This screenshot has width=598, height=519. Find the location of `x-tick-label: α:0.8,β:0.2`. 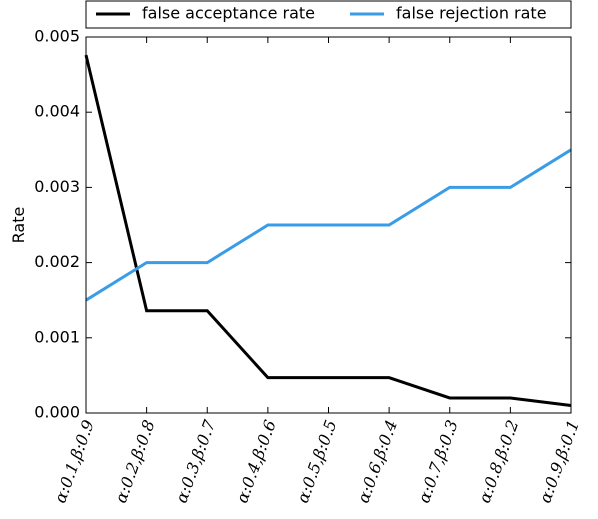

x-tick-label: α:0.8,β:0.2 is located at coordinates (499, 461).